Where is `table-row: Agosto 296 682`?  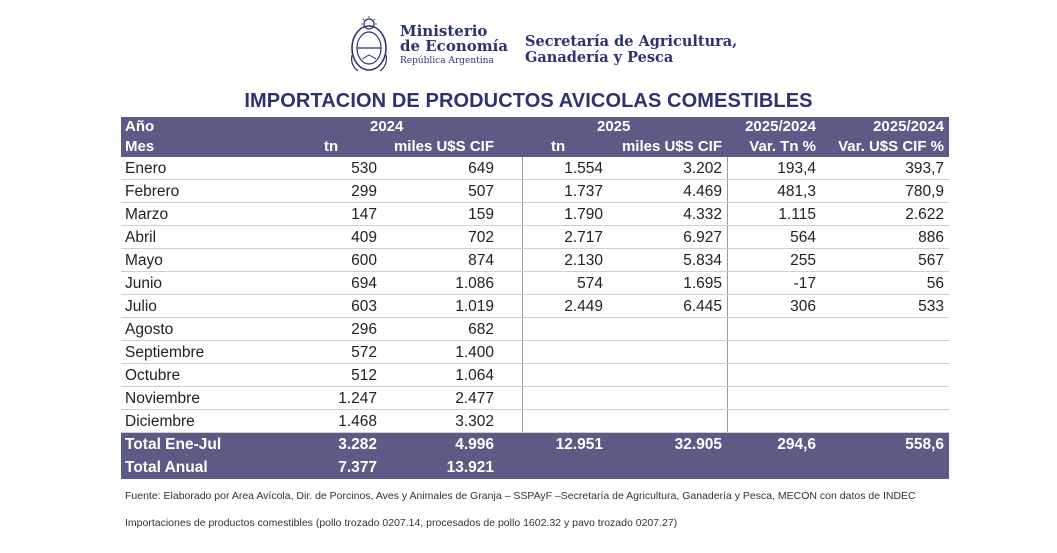
table-row: Agosto 296 682 is located at coordinates (535, 329).